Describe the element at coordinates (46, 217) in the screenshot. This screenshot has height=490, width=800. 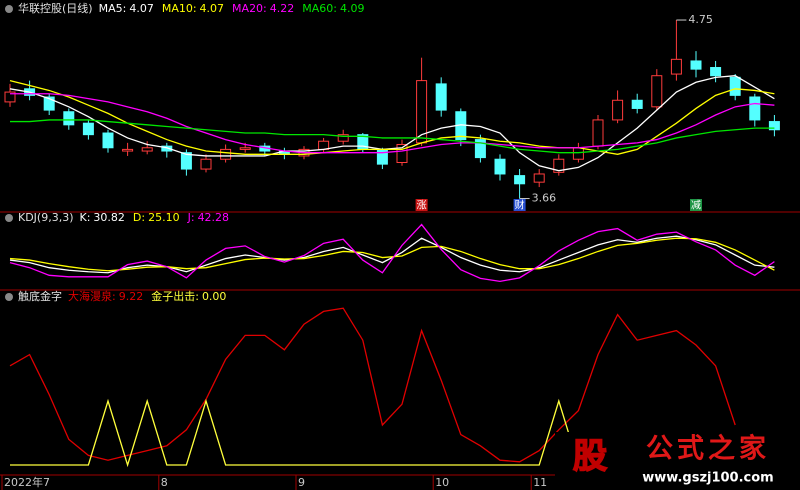
I see `panel-title: KDJ(9,3,3)` at that location.